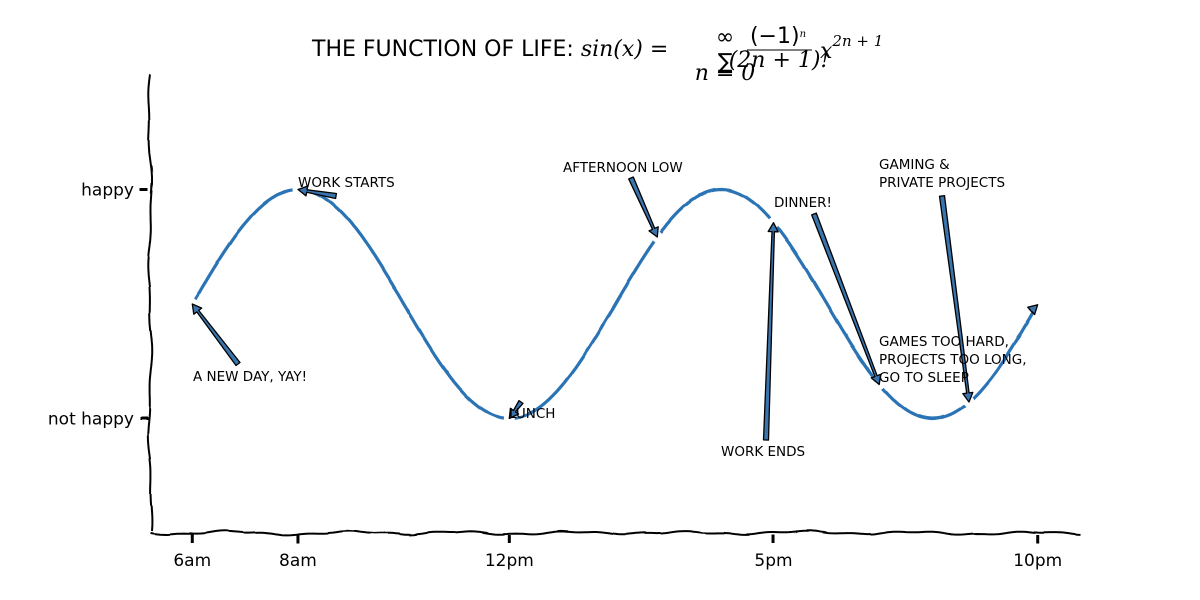 Image resolution: width=1200 pixels, height=600 pixels. I want to click on annotation-label: PRIVATE PROJECTS, so click(942, 183).